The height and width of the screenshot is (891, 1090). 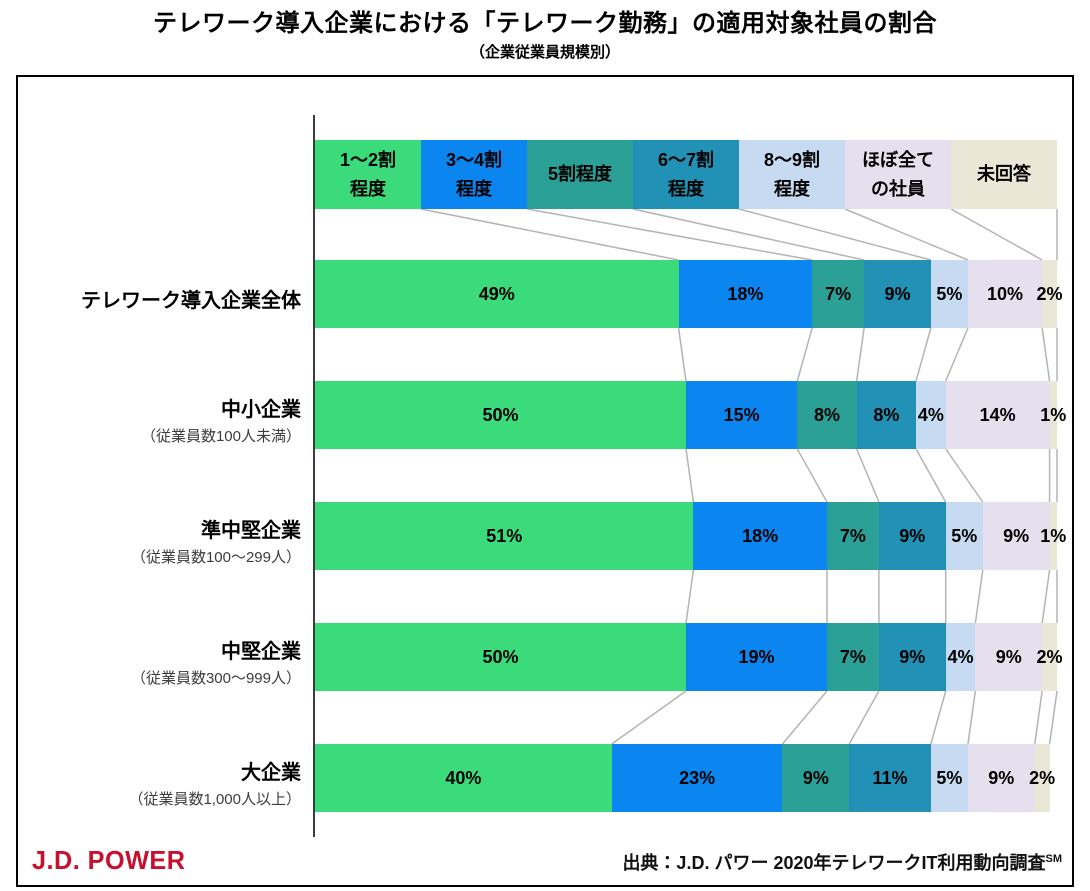 What do you see at coordinates (220, 436) in the screenshot?
I see `category-sublabel: （従業員数100人未満）` at bounding box center [220, 436].